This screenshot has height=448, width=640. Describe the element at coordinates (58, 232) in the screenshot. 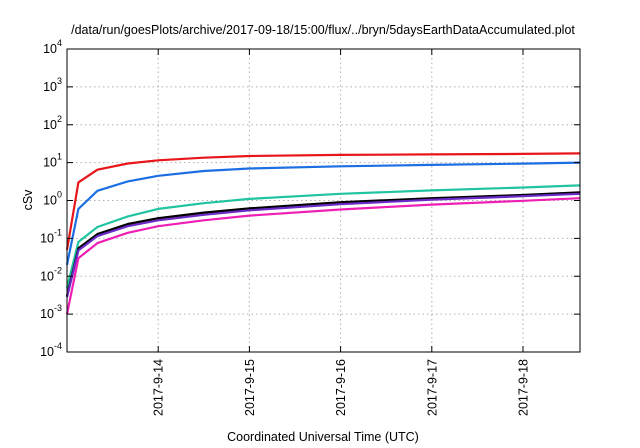

I see `y-tick-exponent: -1` at that location.